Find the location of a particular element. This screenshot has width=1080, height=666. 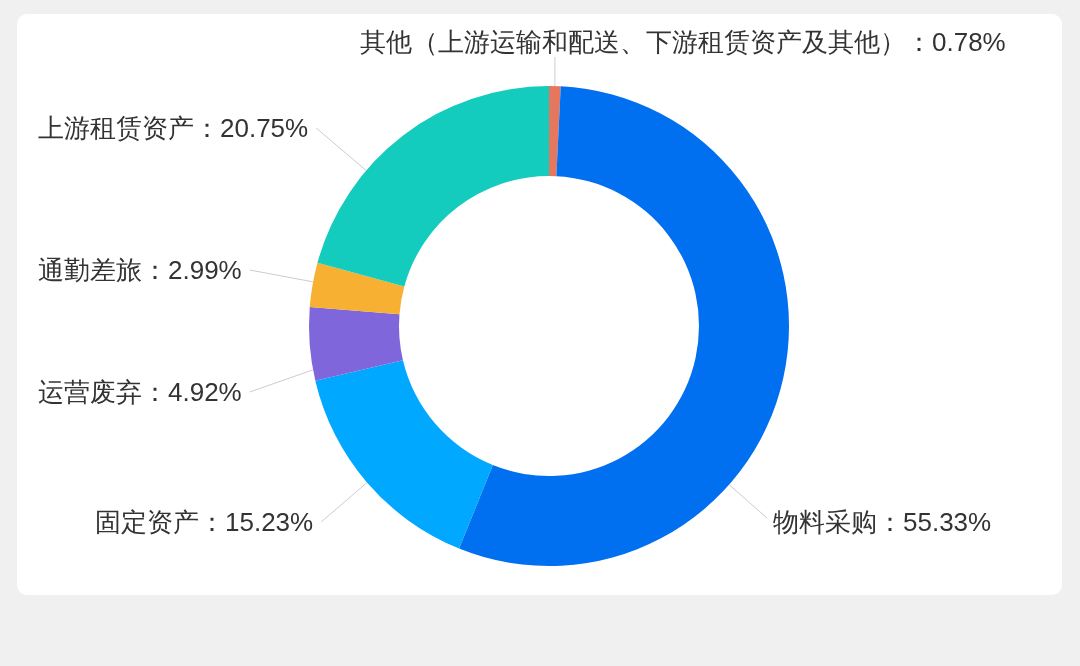

slice-label: 运营废弃：4.92% is located at coordinates (140, 392).